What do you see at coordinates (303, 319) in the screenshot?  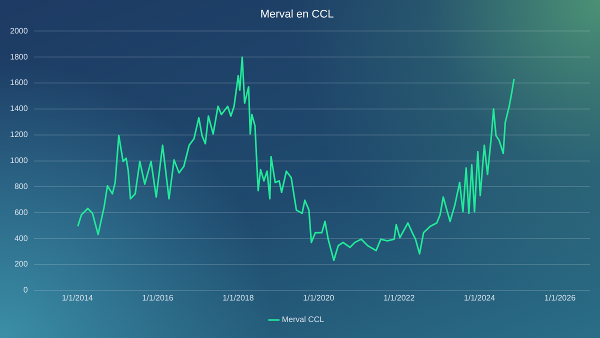 I see `legend-label: Merval CCL` at bounding box center [303, 319].